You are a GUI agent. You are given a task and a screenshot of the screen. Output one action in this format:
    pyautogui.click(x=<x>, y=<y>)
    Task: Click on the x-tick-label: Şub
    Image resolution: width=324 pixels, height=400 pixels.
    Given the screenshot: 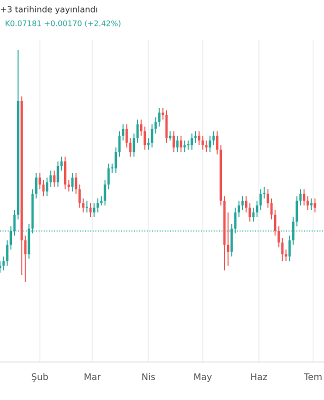 What is the action you would take?
    pyautogui.click(x=40, y=377)
    